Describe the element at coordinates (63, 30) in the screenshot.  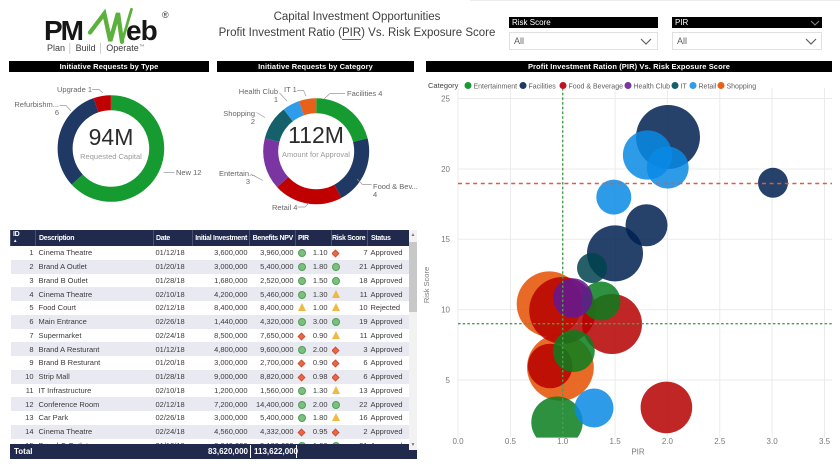
I see `svg-text: PM` at that location.